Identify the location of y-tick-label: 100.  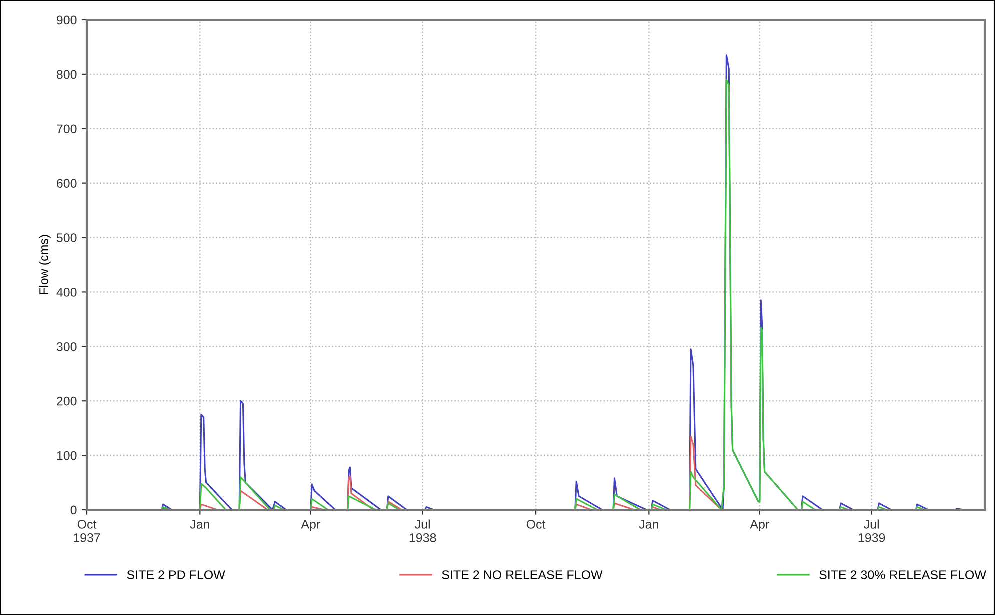
(67, 455).